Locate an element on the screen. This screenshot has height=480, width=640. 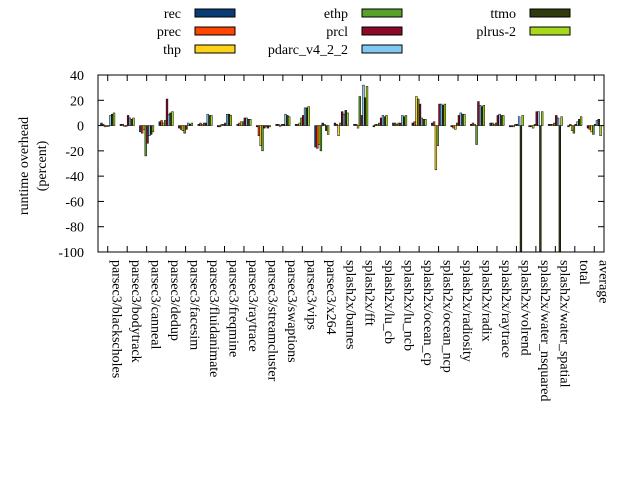
x-tick-label: parsec3/blackscholes is located at coordinates (116, 319).